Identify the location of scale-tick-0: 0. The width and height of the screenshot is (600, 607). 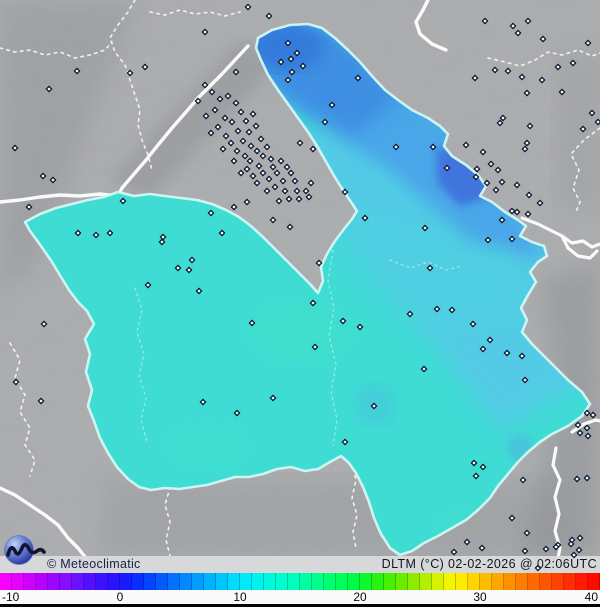
(120, 597).